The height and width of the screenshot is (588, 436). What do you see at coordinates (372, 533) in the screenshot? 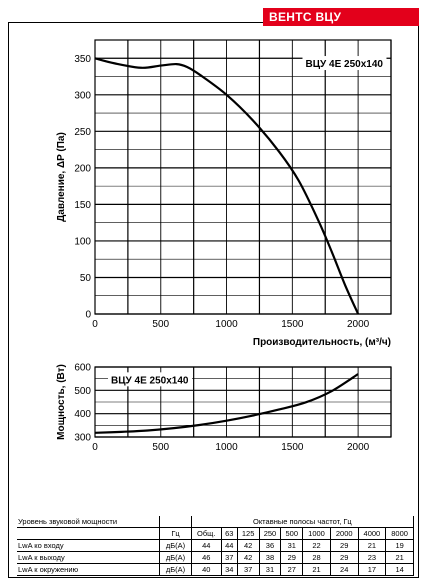
I see `table-col-header: 4000` at bounding box center [372, 533].